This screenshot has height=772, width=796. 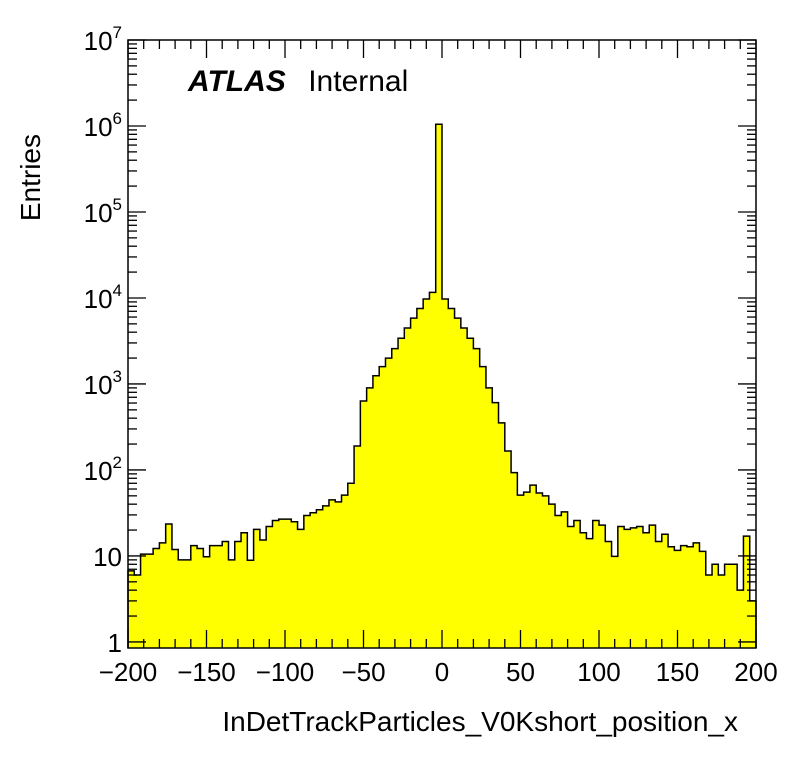 What do you see at coordinates (755, 672) in the screenshot?
I see `x-tick-label: 200` at bounding box center [755, 672].